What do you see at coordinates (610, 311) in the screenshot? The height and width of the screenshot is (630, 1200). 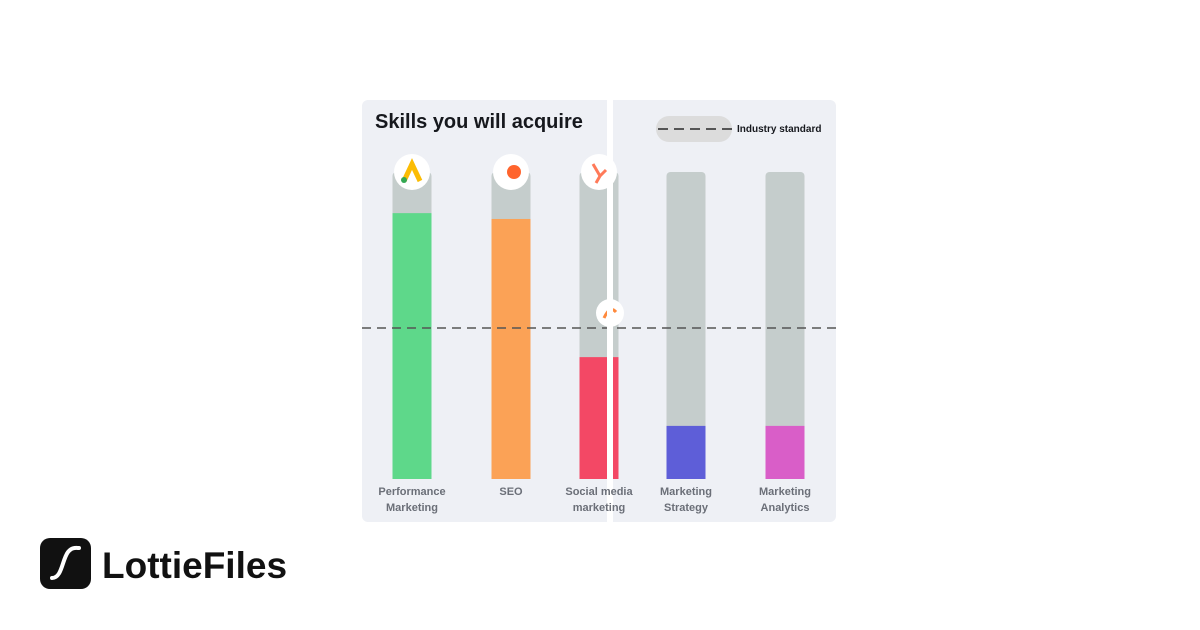 I see `divider` at bounding box center [610, 311].